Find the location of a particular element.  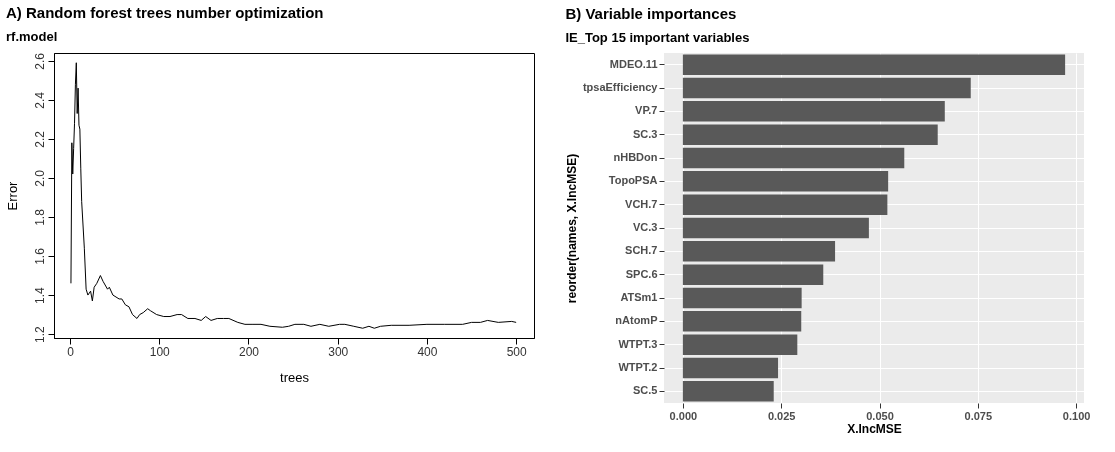

x-tick-label: 400 is located at coordinates (427, 351).